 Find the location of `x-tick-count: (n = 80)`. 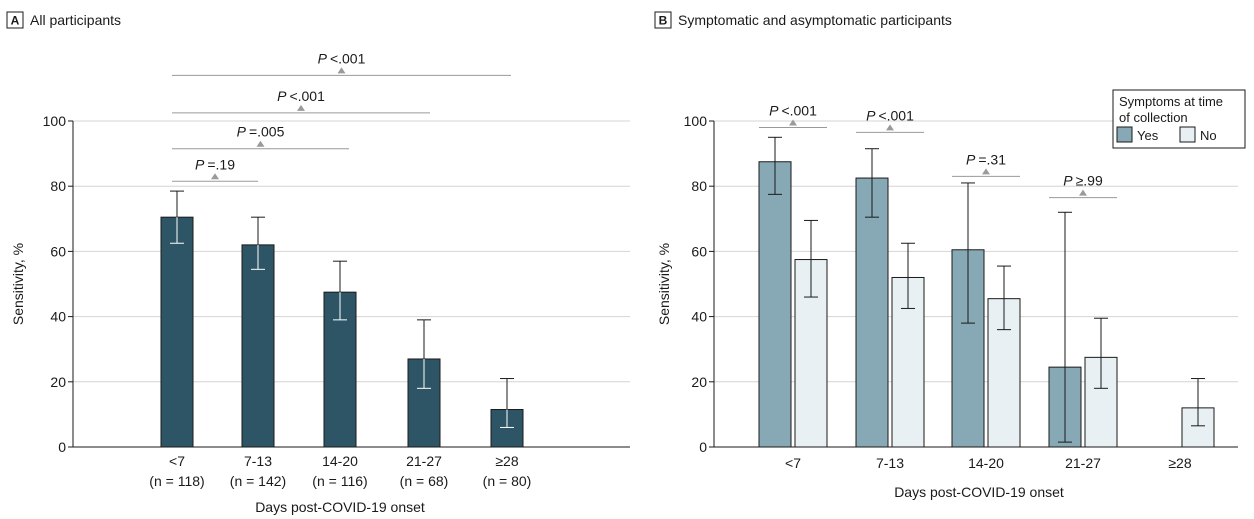

x-tick-count: (n = 80) is located at coordinates (507, 481).